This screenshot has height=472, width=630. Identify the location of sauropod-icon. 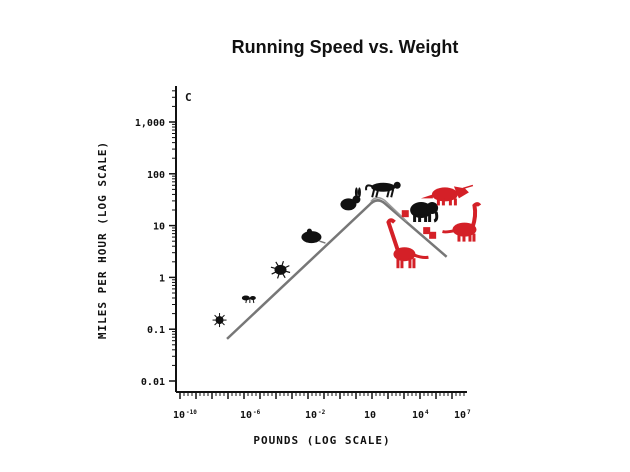
(462, 222).